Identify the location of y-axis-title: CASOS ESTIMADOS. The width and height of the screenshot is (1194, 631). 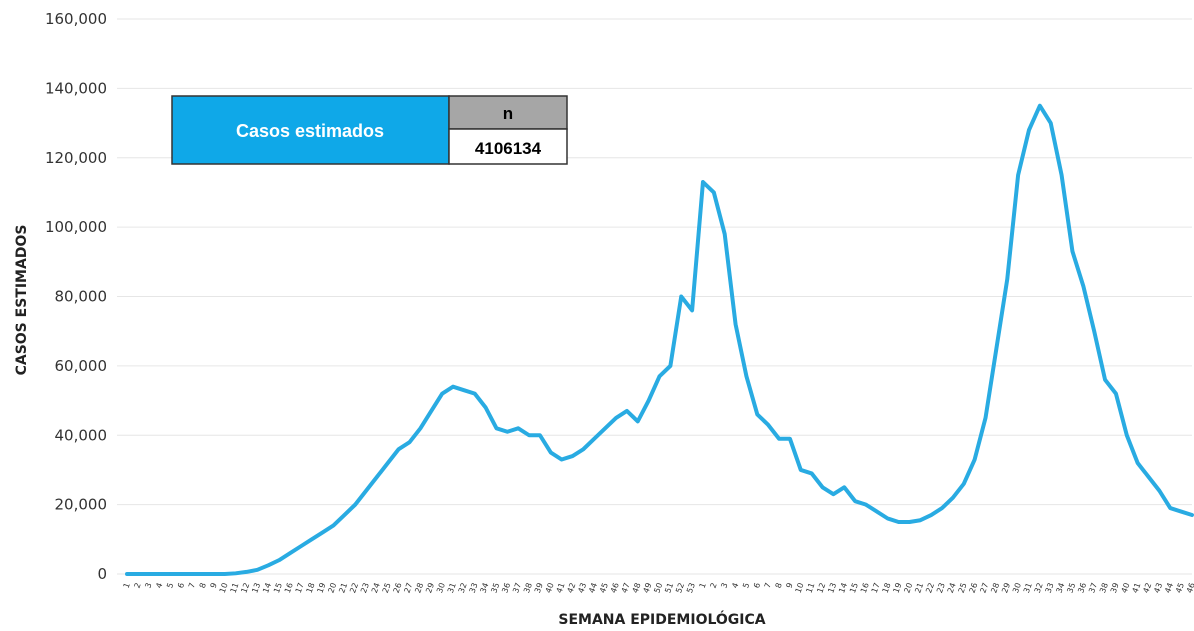
(22, 300).